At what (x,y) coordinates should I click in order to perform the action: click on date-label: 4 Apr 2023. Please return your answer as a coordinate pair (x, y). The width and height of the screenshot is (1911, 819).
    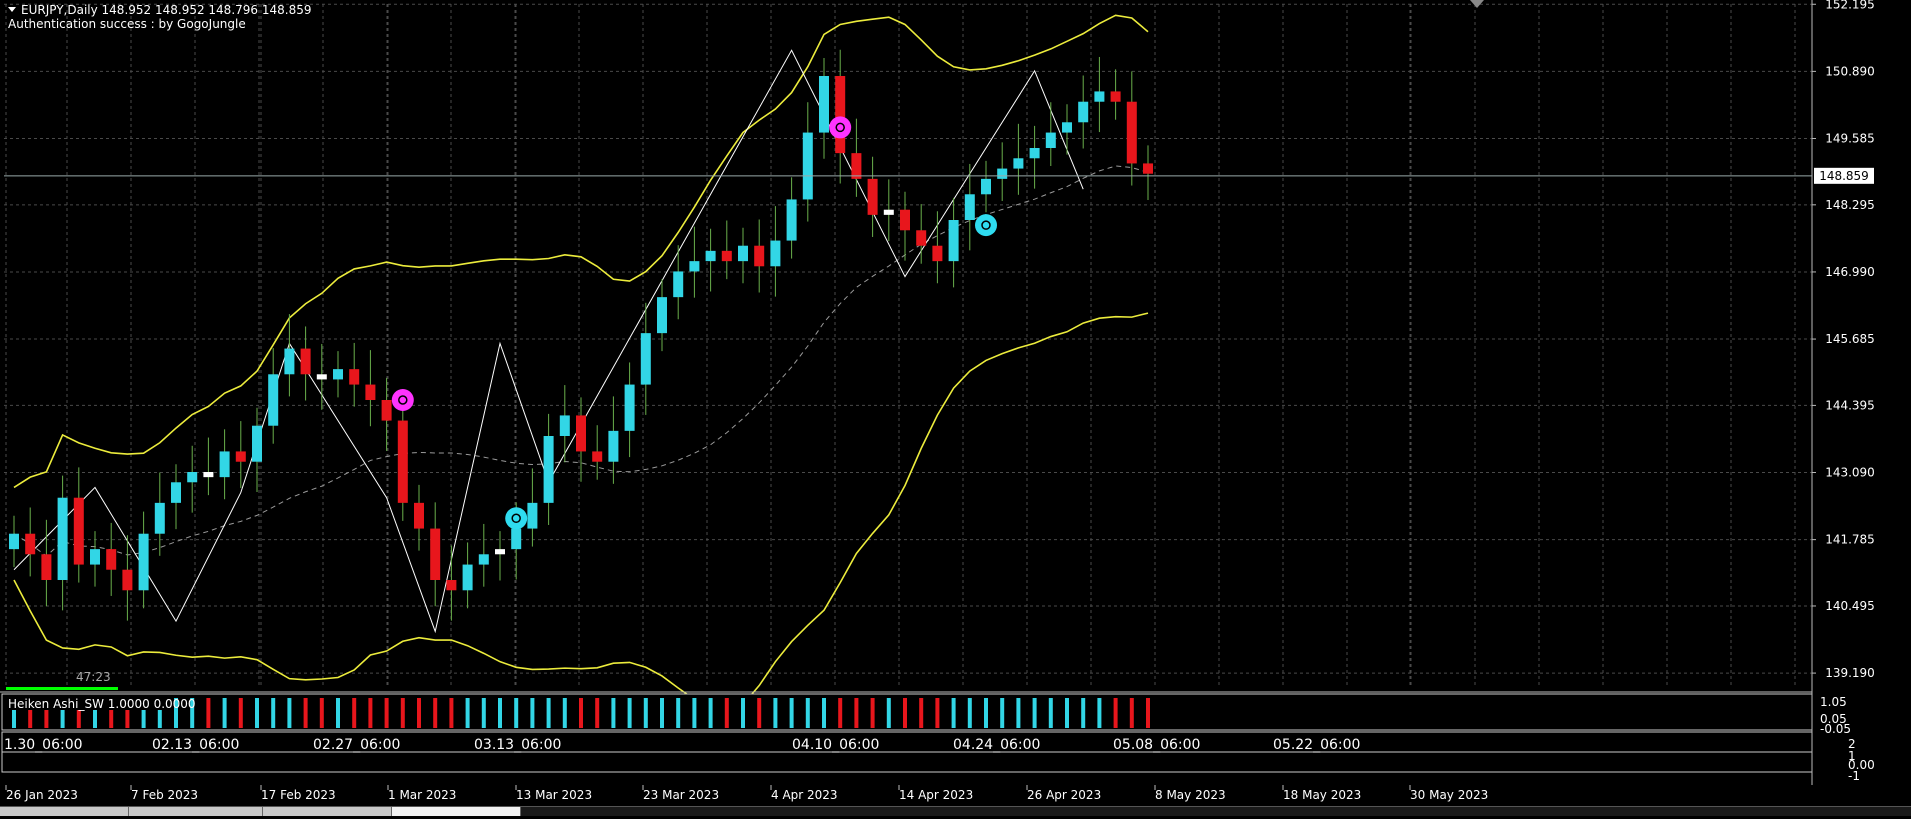
    Looking at the image, I should click on (804, 795).